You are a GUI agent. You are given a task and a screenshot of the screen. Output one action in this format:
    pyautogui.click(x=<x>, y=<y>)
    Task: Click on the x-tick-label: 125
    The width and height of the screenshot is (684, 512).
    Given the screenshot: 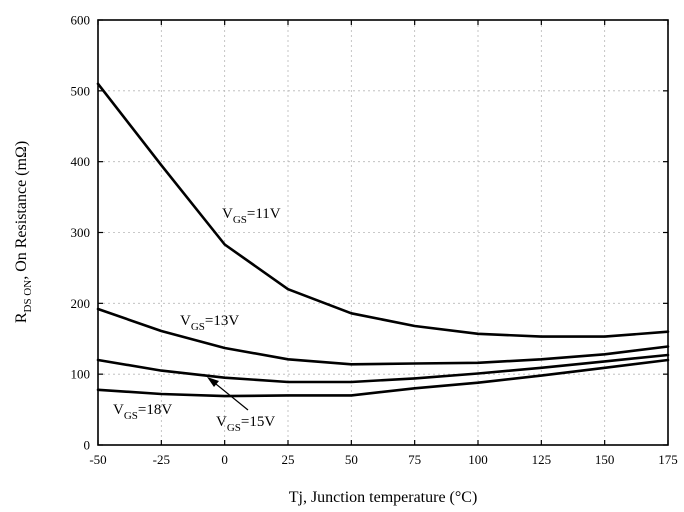 What is the action you would take?
    pyautogui.click(x=542, y=459)
    